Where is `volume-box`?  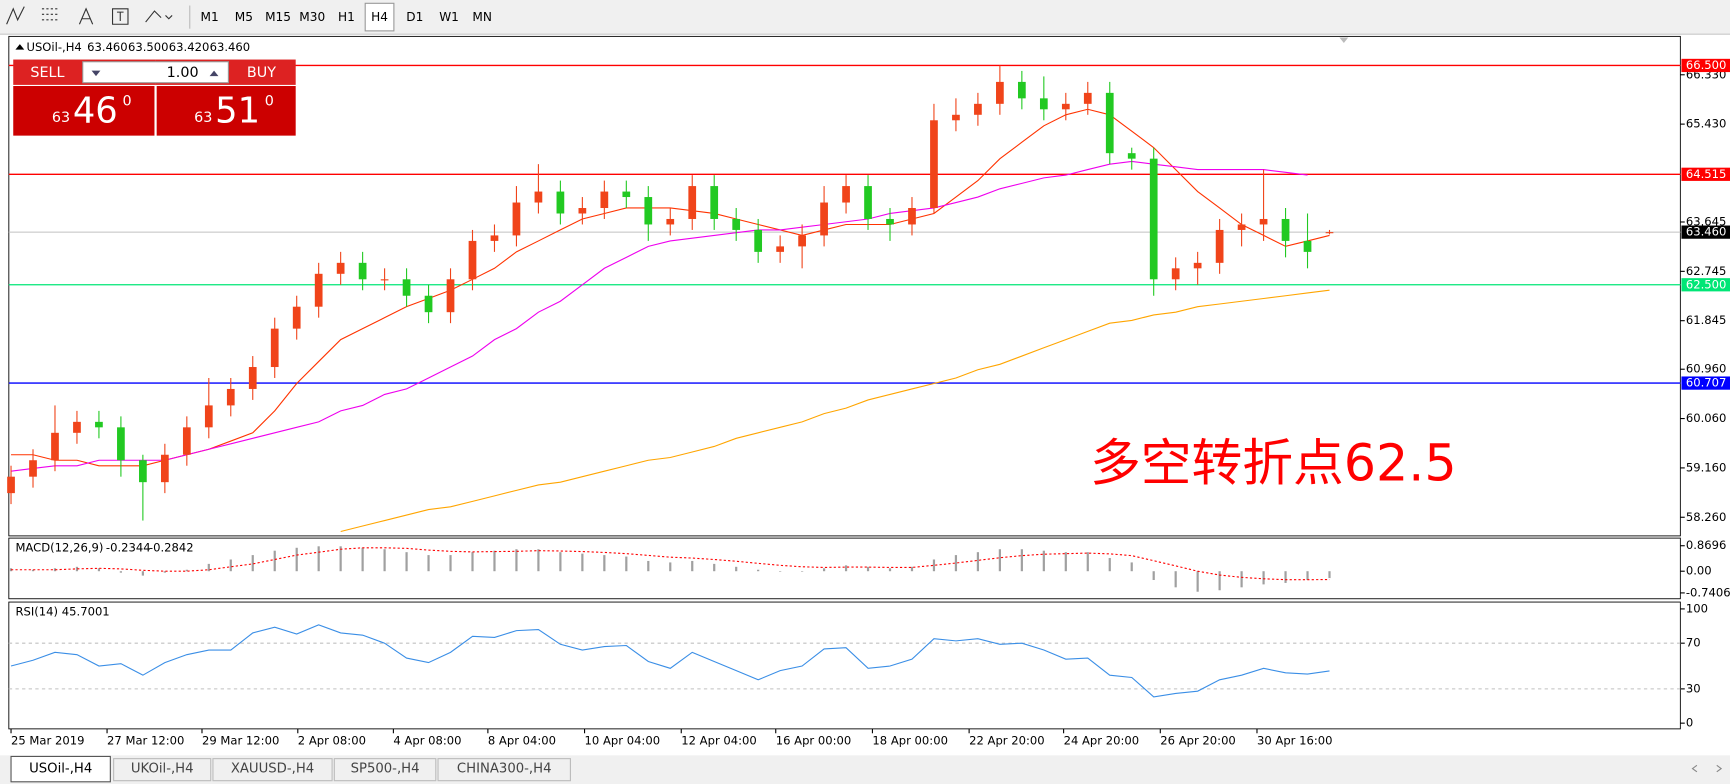
volume-box is located at coordinates (155, 72).